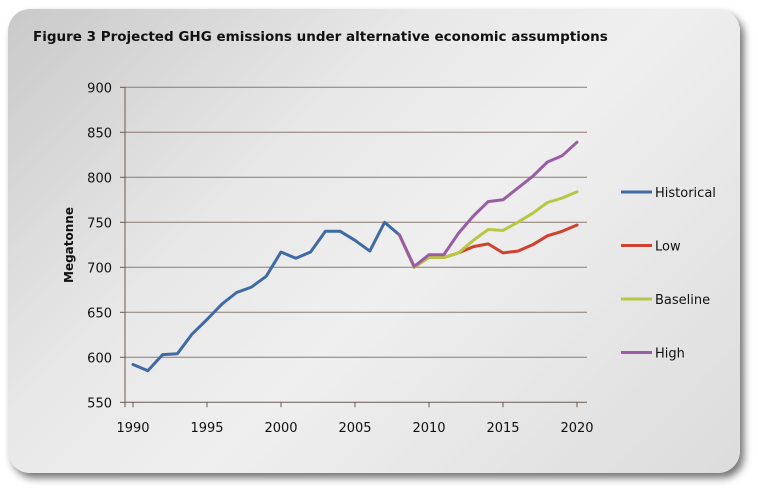 Image resolution: width=758 pixels, height=495 pixels. I want to click on y-tick-label: 550, so click(99, 403).